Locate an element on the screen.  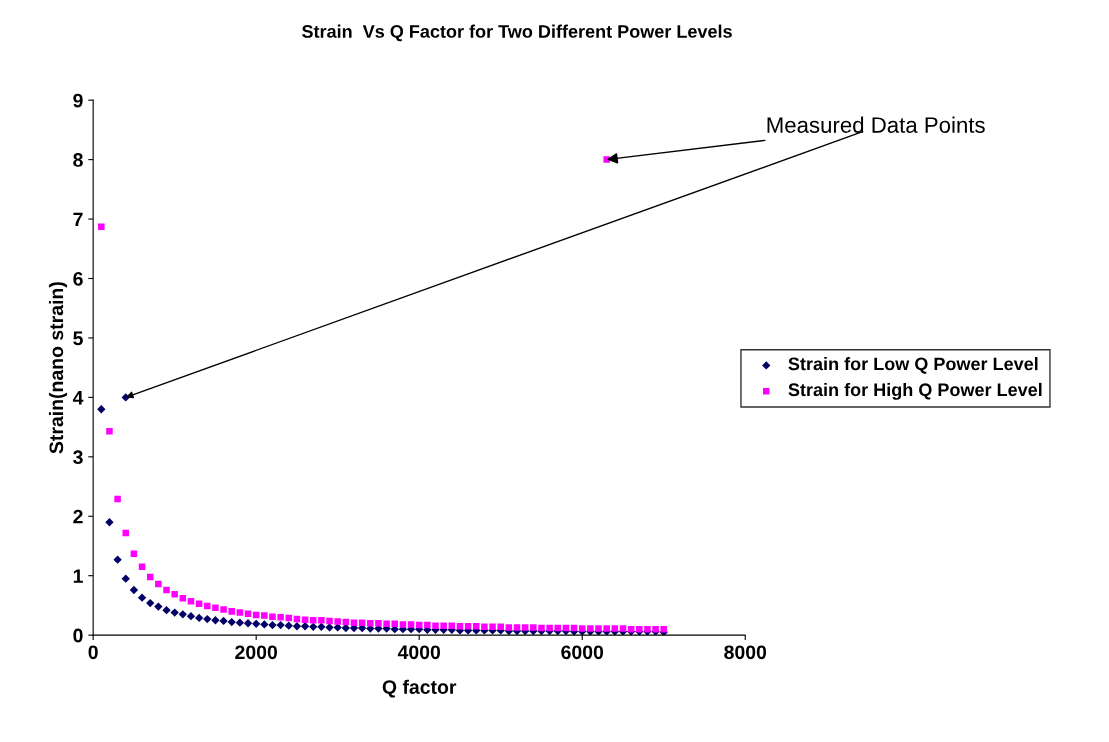
y-tick-label: 7 is located at coordinates (78, 219).